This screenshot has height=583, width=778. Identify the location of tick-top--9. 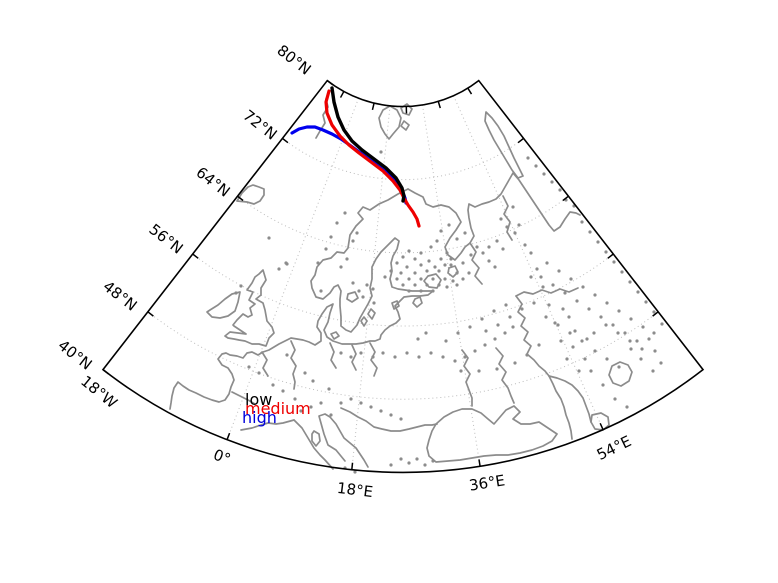
(342, 94).